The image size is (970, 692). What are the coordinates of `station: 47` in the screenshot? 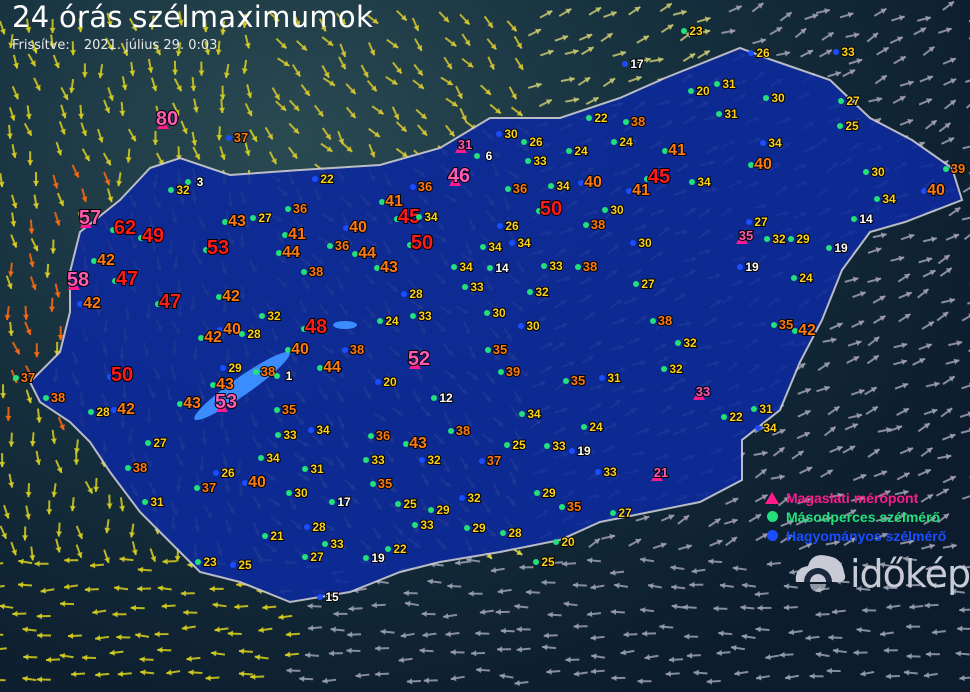 It's located at (125, 279).